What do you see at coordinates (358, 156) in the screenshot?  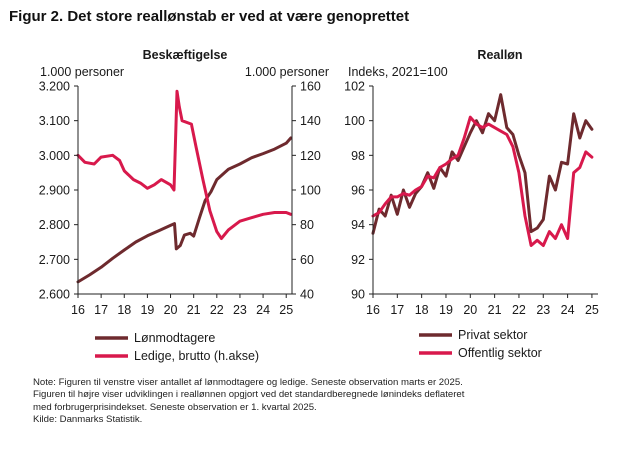 I see `y-tick-label: 98` at bounding box center [358, 156].